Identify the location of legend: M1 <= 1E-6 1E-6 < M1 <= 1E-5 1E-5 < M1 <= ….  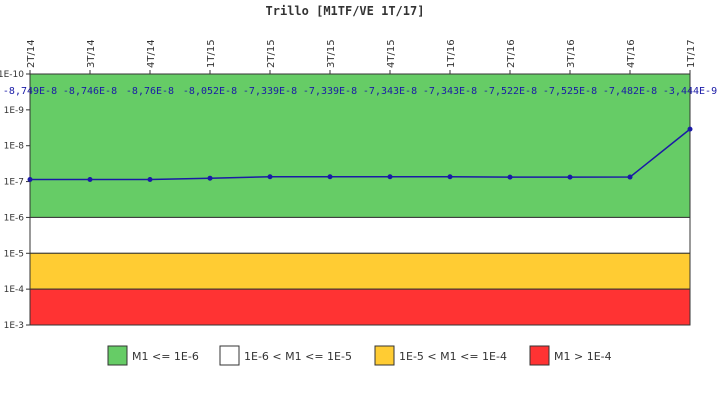
(359, 355).